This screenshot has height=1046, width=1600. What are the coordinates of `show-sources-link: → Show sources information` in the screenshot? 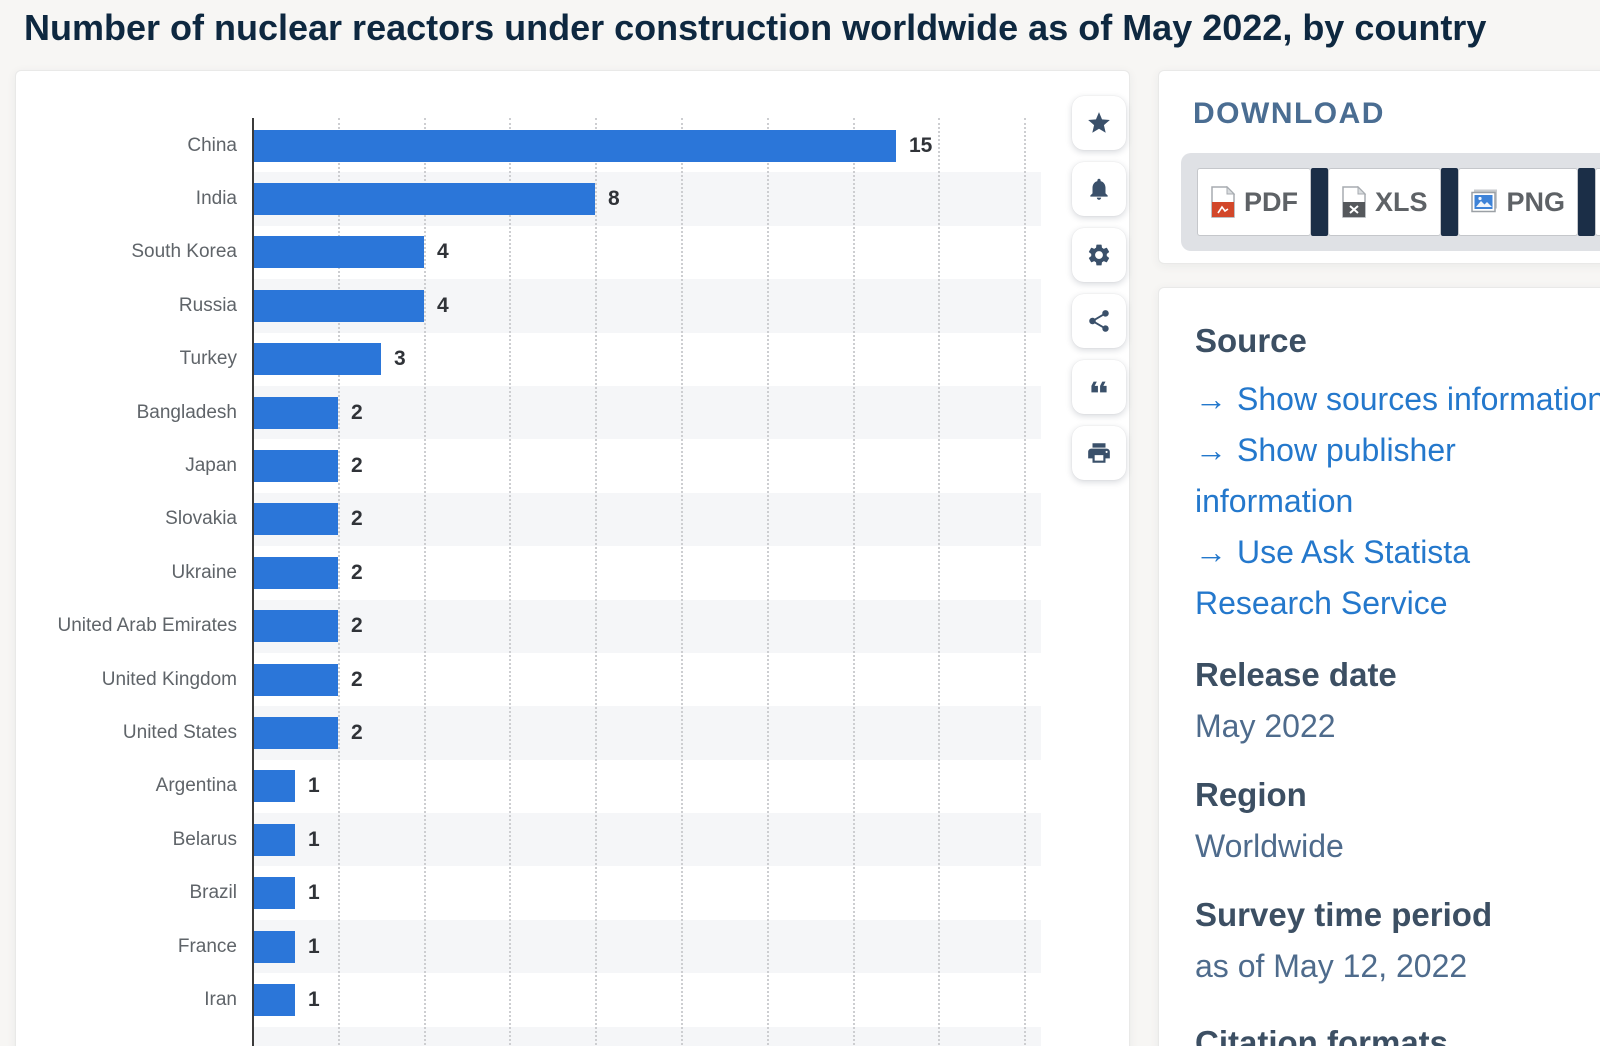 It's located at (1397, 399).